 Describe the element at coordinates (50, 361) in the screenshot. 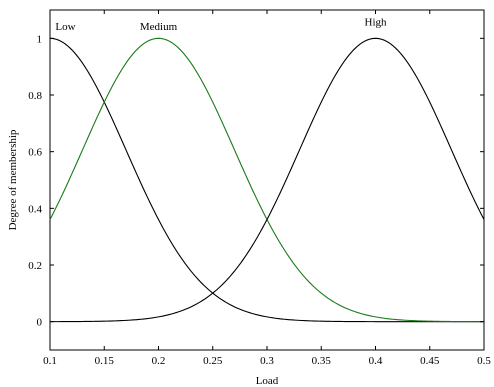

I see `x-tick-label: 0.1` at that location.